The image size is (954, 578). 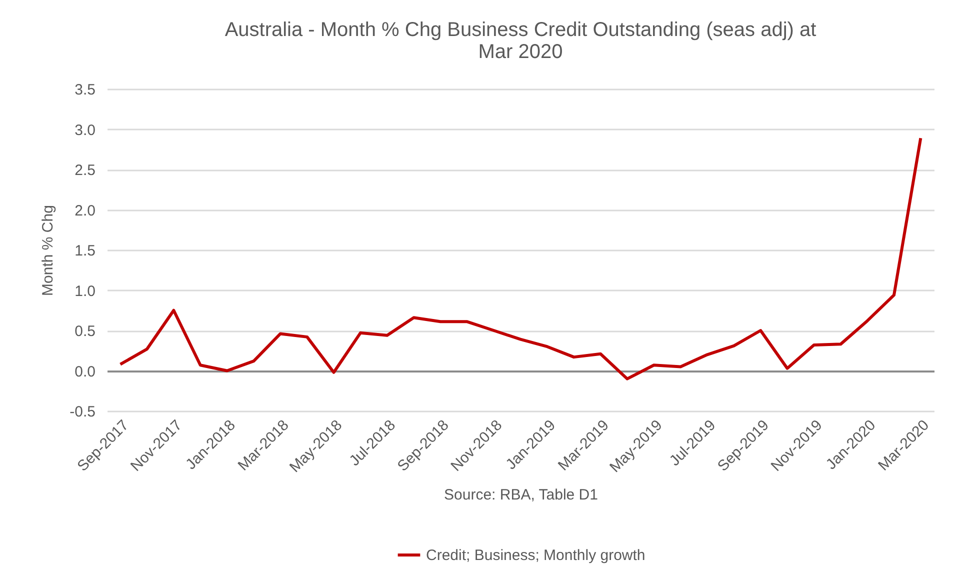 I want to click on y-tick-label: 2.5, so click(x=85, y=170).